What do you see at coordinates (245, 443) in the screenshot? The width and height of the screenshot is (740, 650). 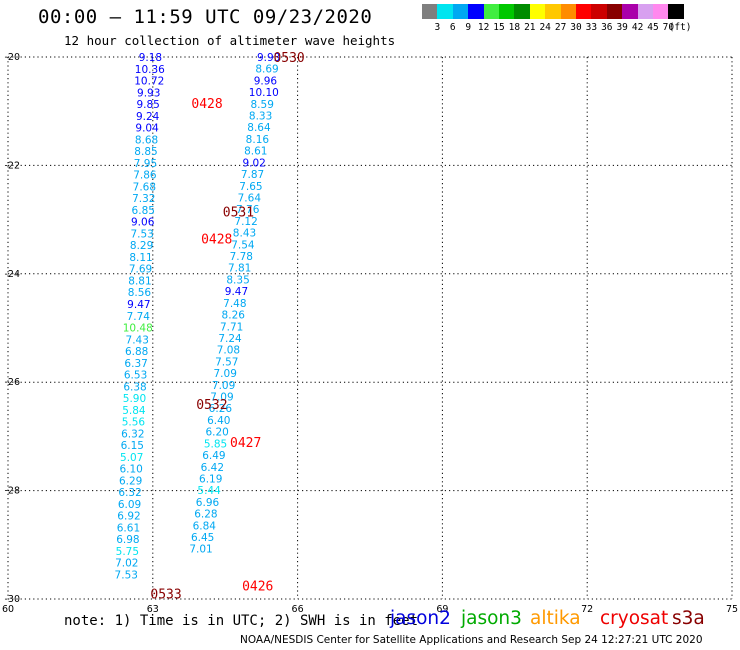 I see `pass-time-label-5: 0427` at bounding box center [245, 443].